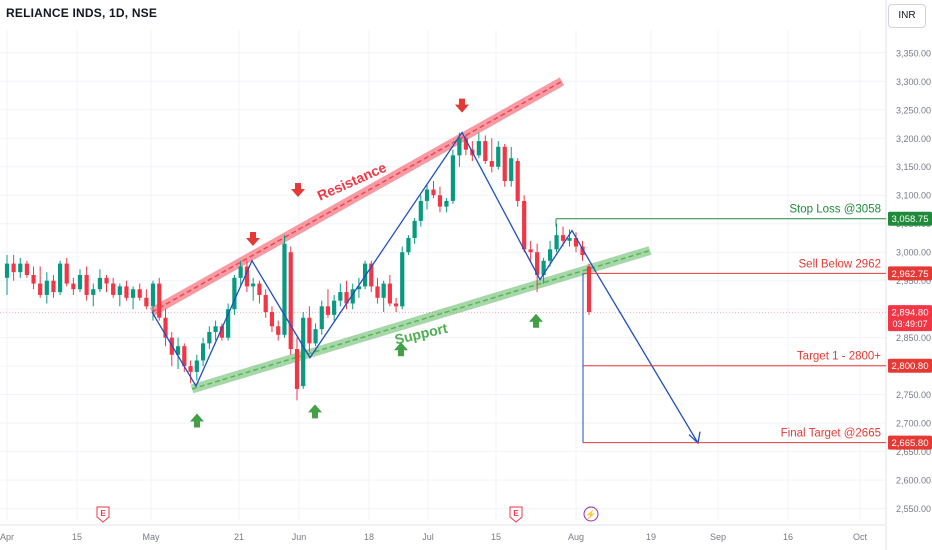 Image resolution: width=932 pixels, height=550 pixels. I want to click on earnings-marker, so click(103, 514).